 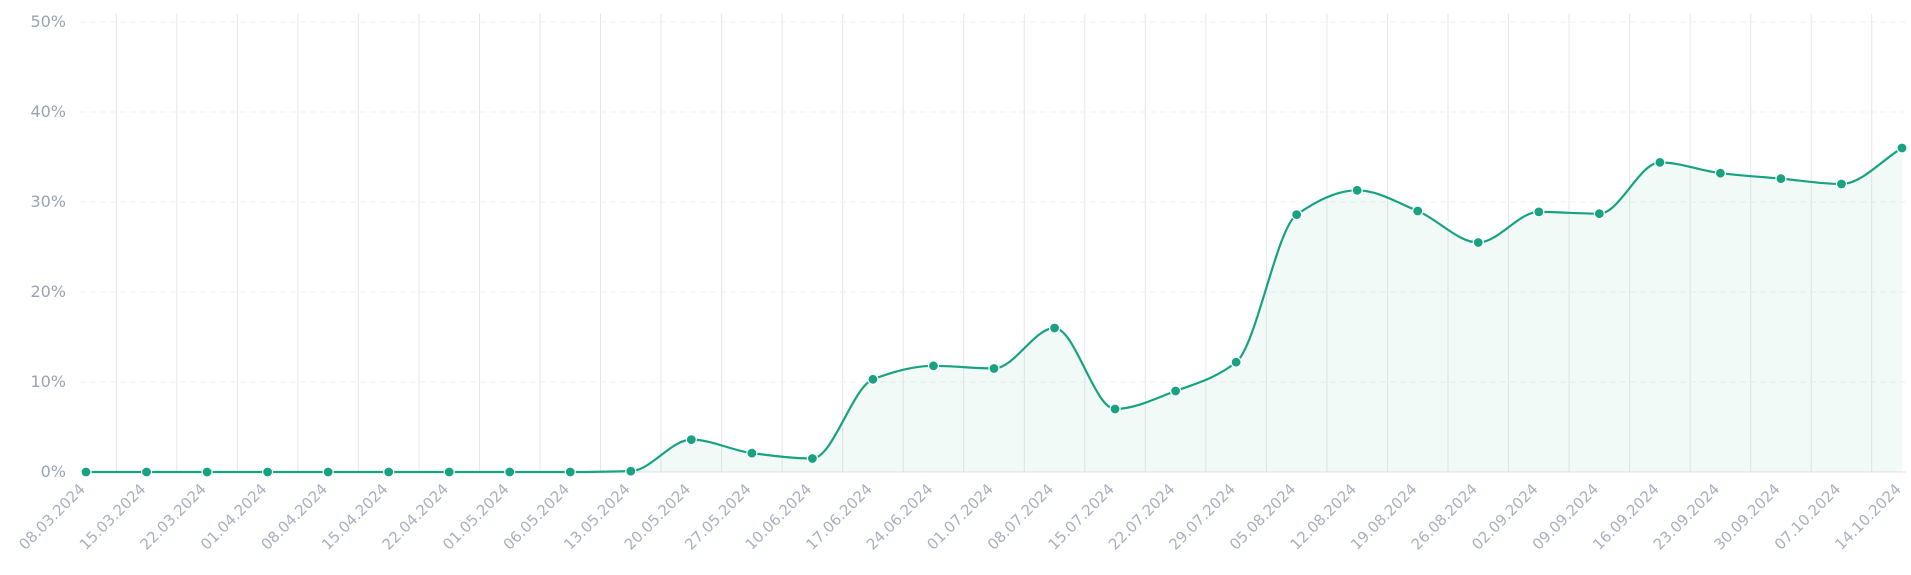 I want to click on y-tick-label: 30%, so click(x=48, y=201).